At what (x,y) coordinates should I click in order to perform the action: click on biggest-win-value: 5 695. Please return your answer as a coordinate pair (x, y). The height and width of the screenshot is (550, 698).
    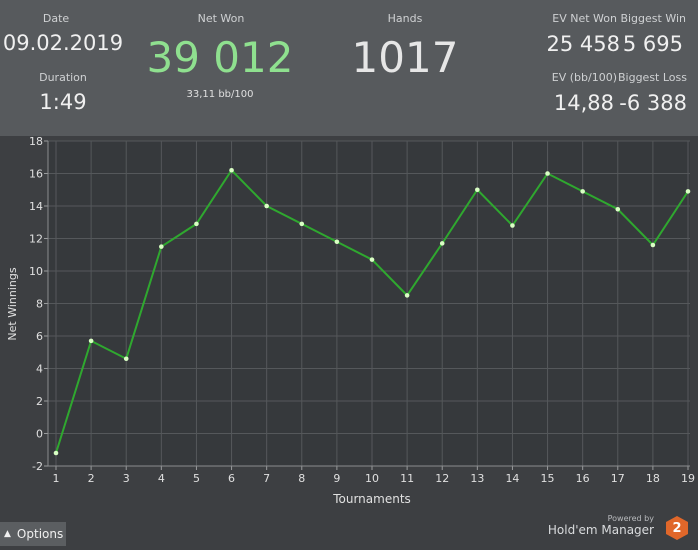
    Looking at the image, I should click on (652, 44).